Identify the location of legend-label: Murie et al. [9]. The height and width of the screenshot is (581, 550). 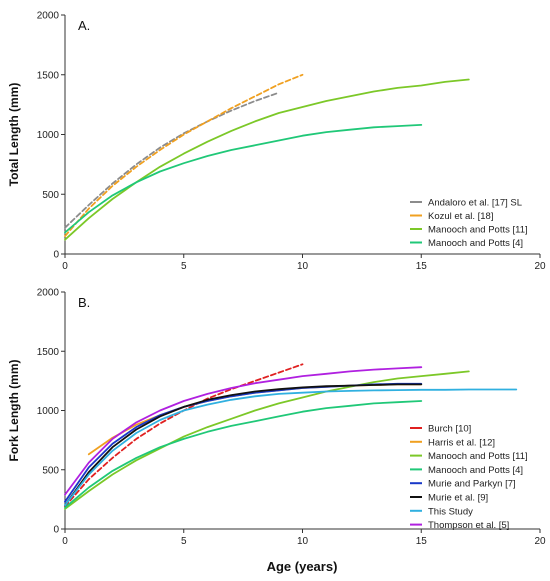
(458, 498).